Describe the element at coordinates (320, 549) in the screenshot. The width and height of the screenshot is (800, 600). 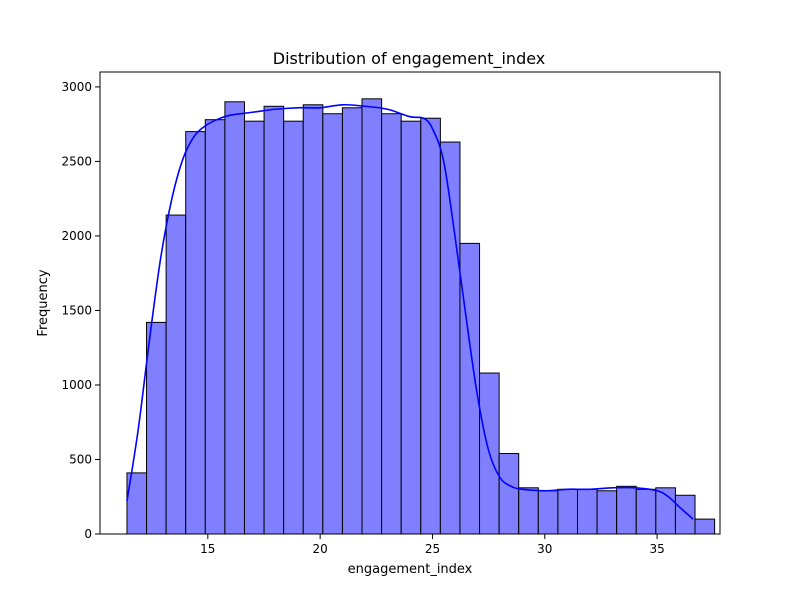
I see `x-tick-label: 20` at that location.